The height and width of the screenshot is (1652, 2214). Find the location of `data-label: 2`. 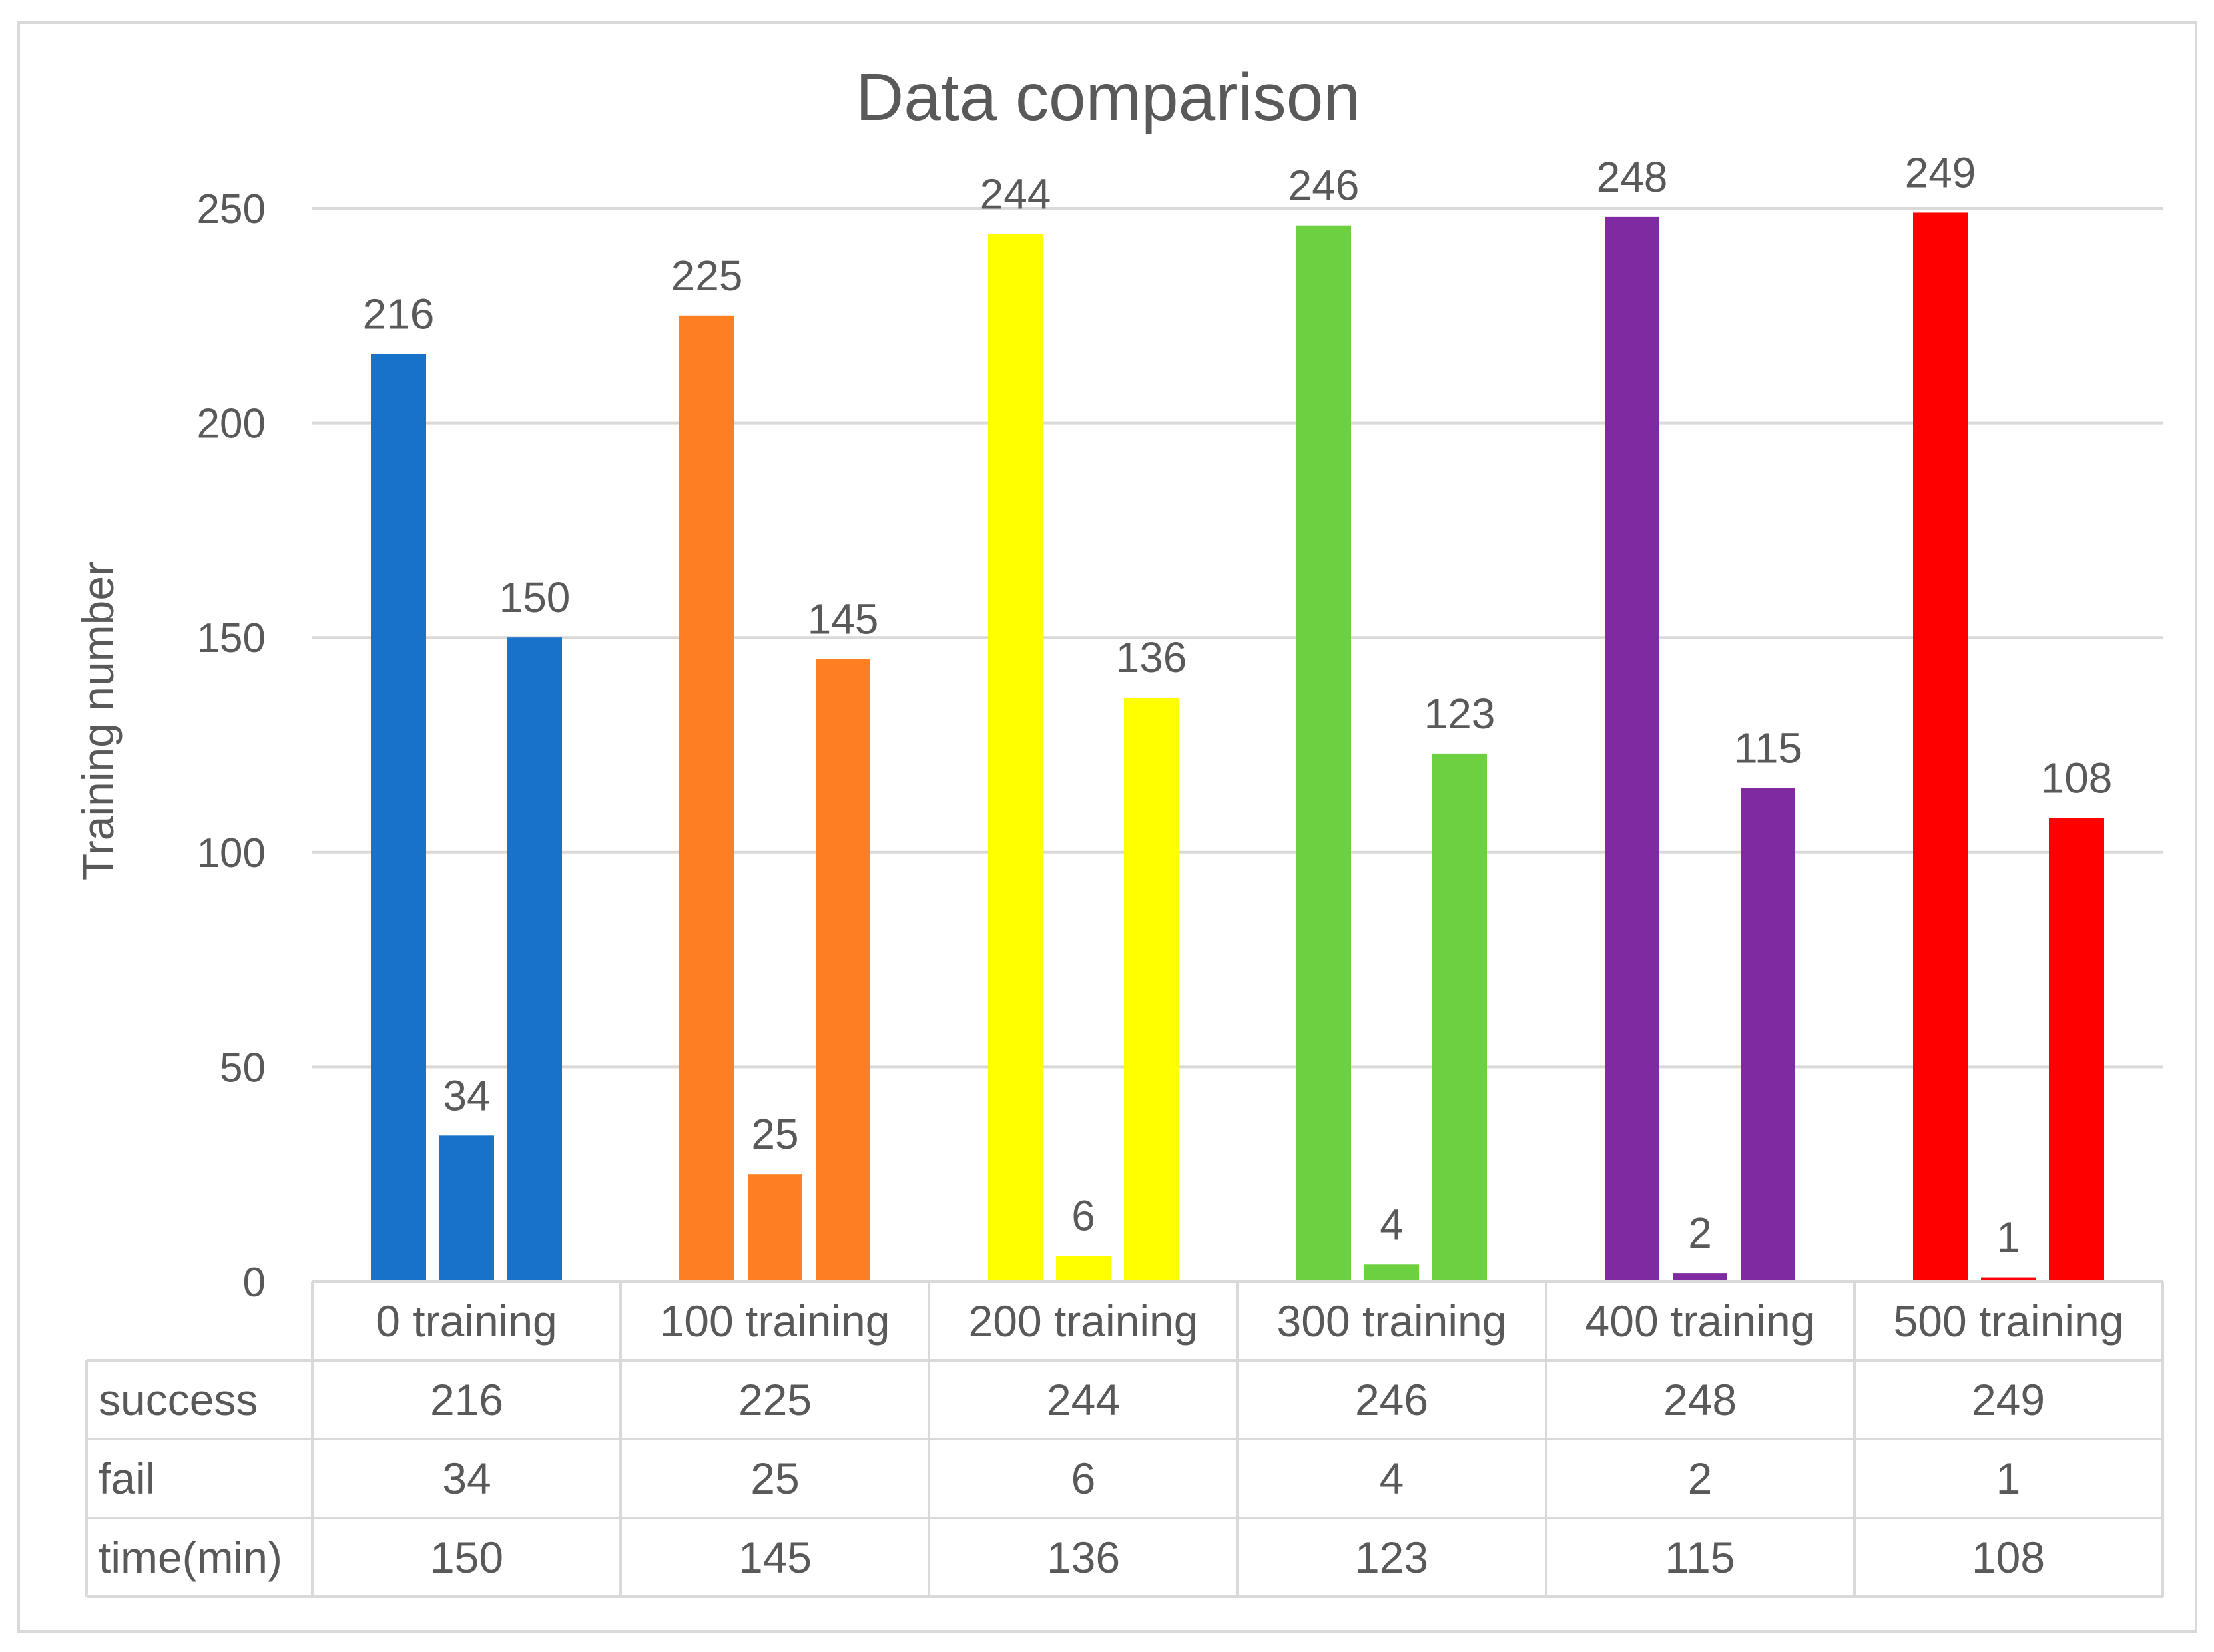

data-label: 2 is located at coordinates (1700, 1233).